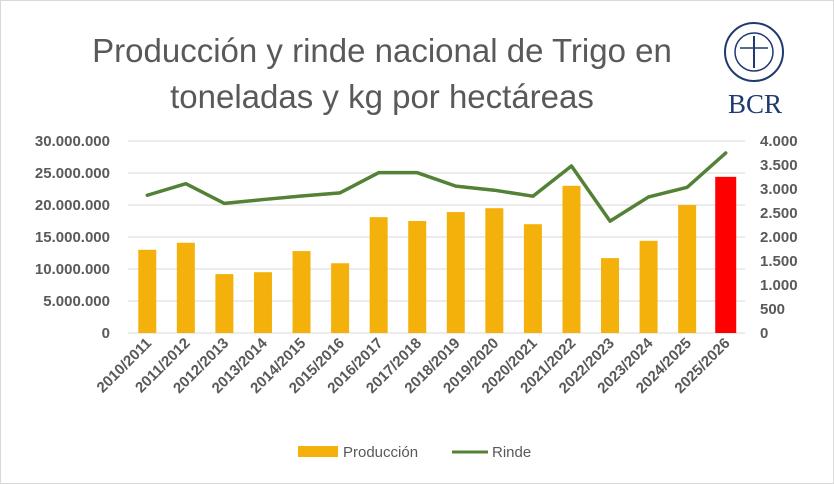 The height and width of the screenshot is (484, 834). What do you see at coordinates (318, 451) in the screenshot?
I see `legend-swatch-produccion` at bounding box center [318, 451].